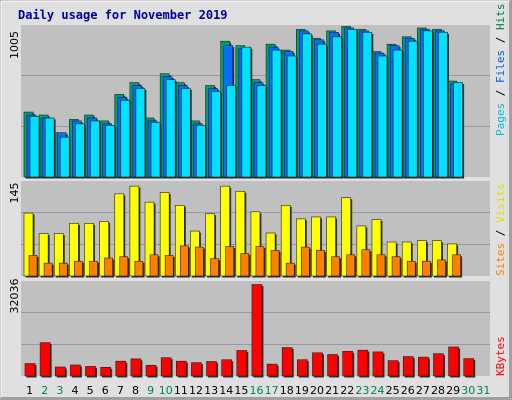 The height and width of the screenshot is (400, 512). Describe the element at coordinates (196, 390) in the screenshot. I see `x-tick-label: 12` at that location.